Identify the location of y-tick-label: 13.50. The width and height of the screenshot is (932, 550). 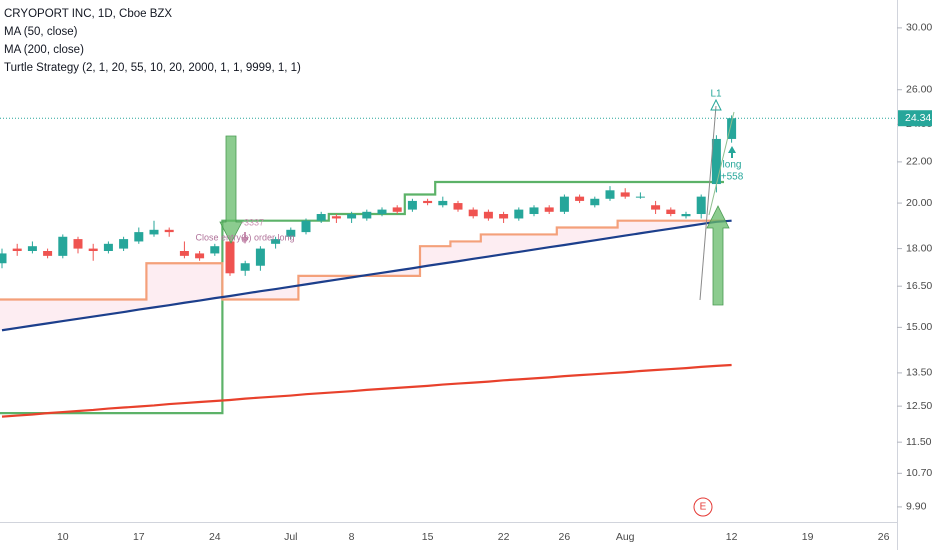
(919, 373).